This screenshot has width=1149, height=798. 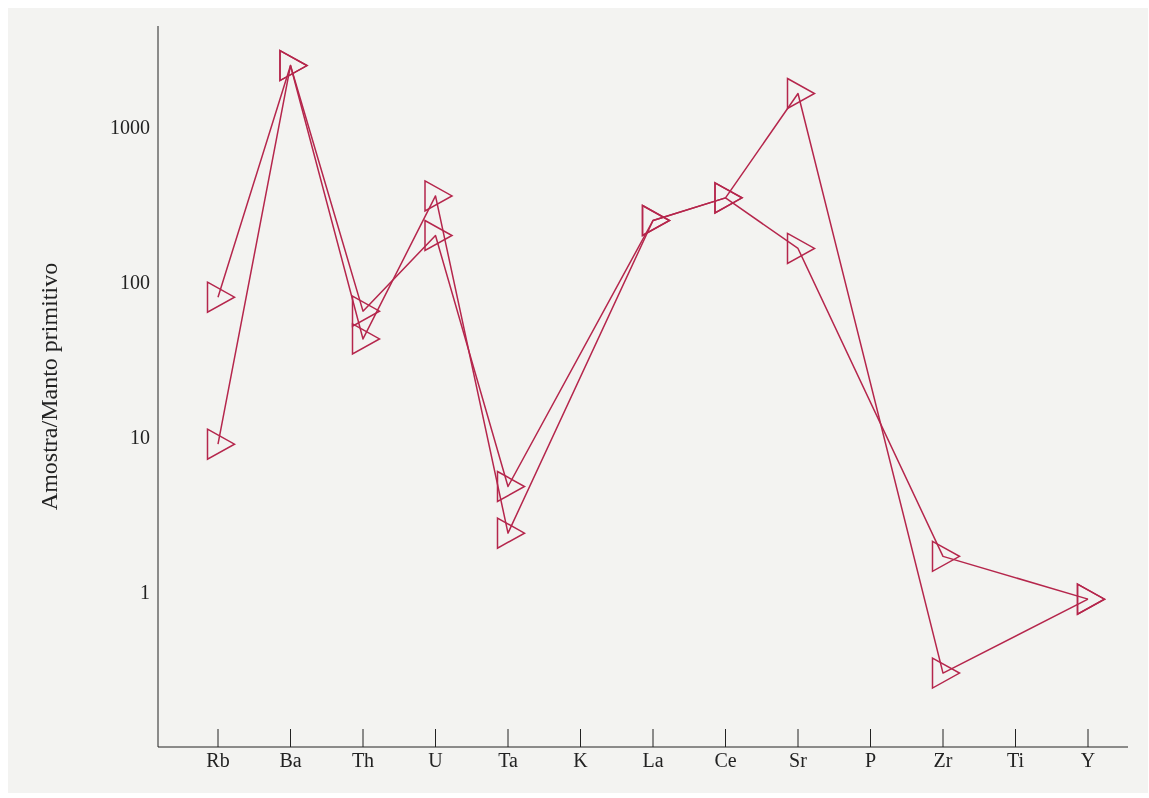 I want to click on y-axis-title: Amostra/Manto primitivo, so click(x=48, y=386).